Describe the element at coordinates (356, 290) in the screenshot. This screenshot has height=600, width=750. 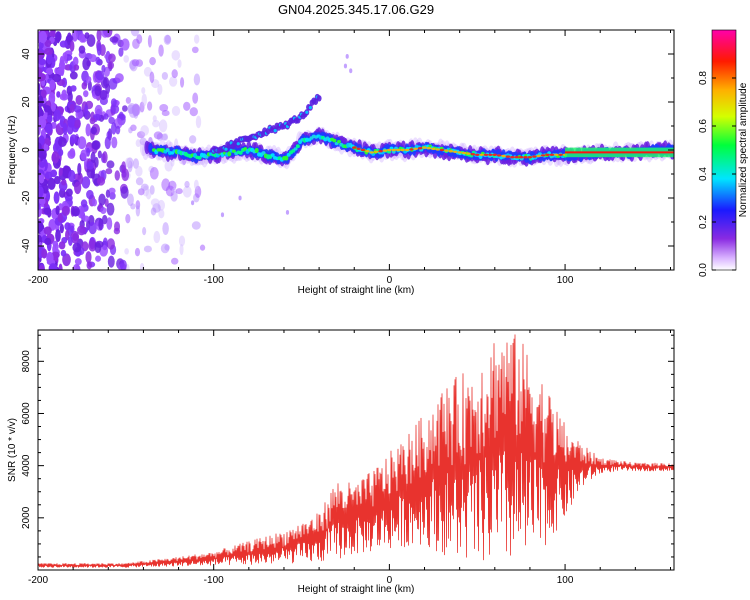
I see `spectrogram-xlabel: Height of straight line (km)` at that location.